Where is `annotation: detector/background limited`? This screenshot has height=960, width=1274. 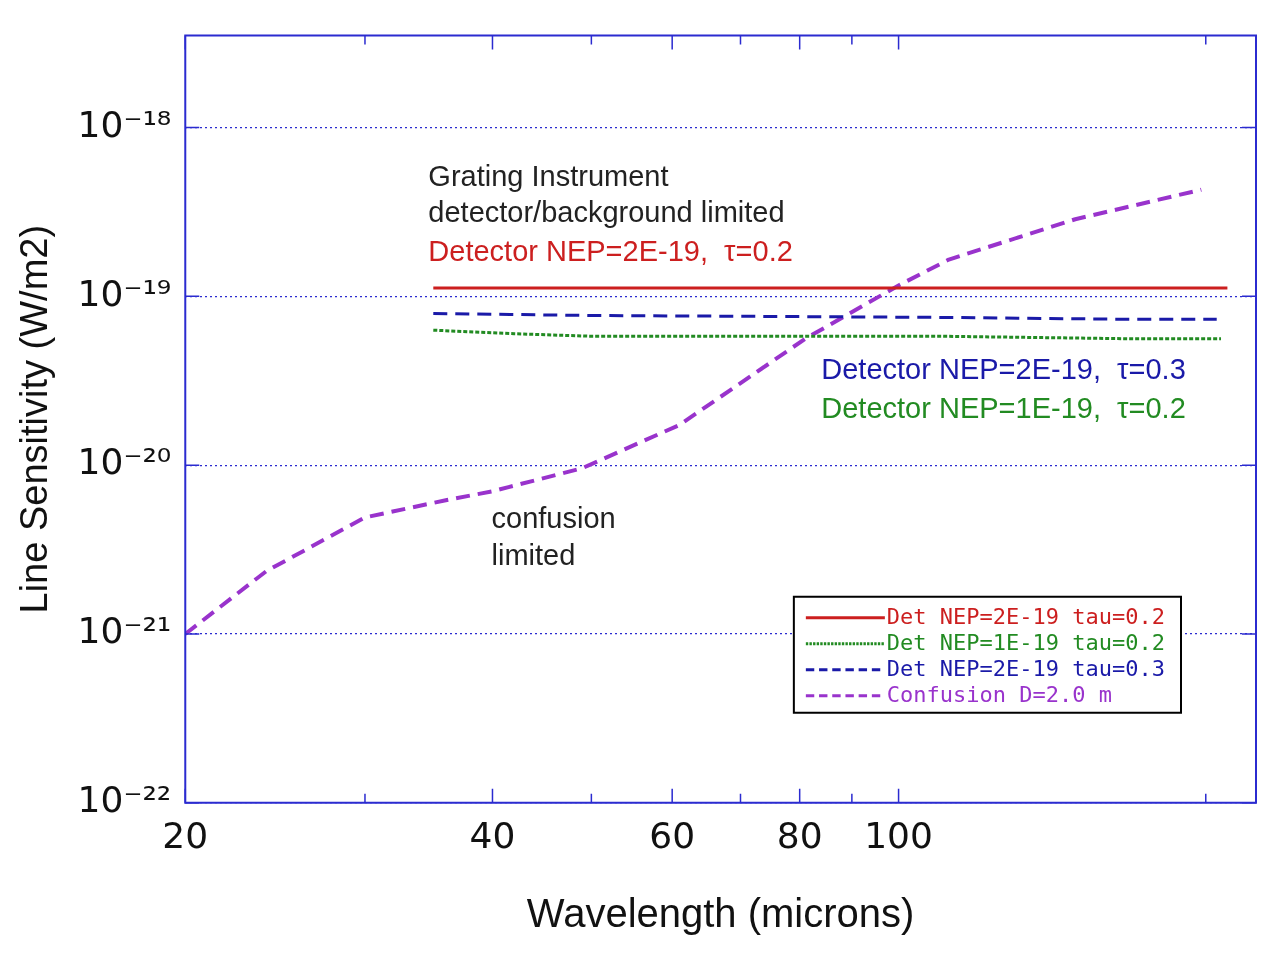 annotation: detector/background limited is located at coordinates (606, 211).